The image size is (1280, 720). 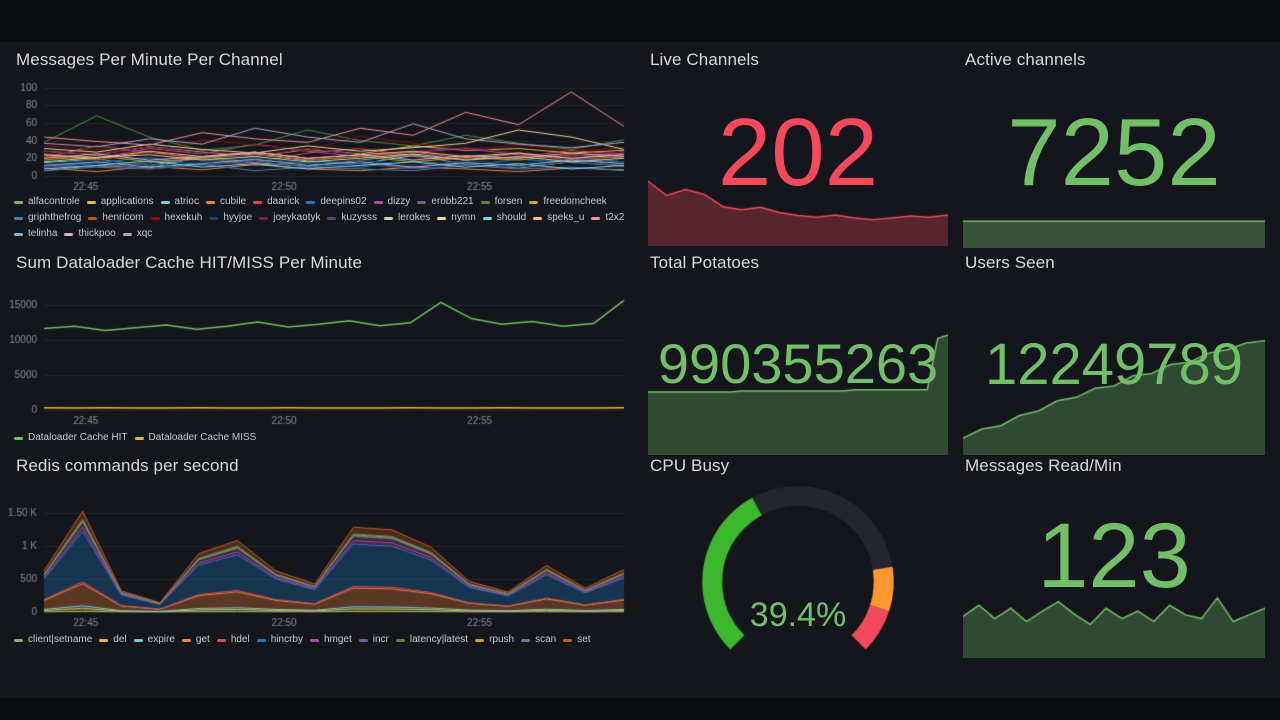 I want to click on legend-label: atrioc, so click(x=186, y=201).